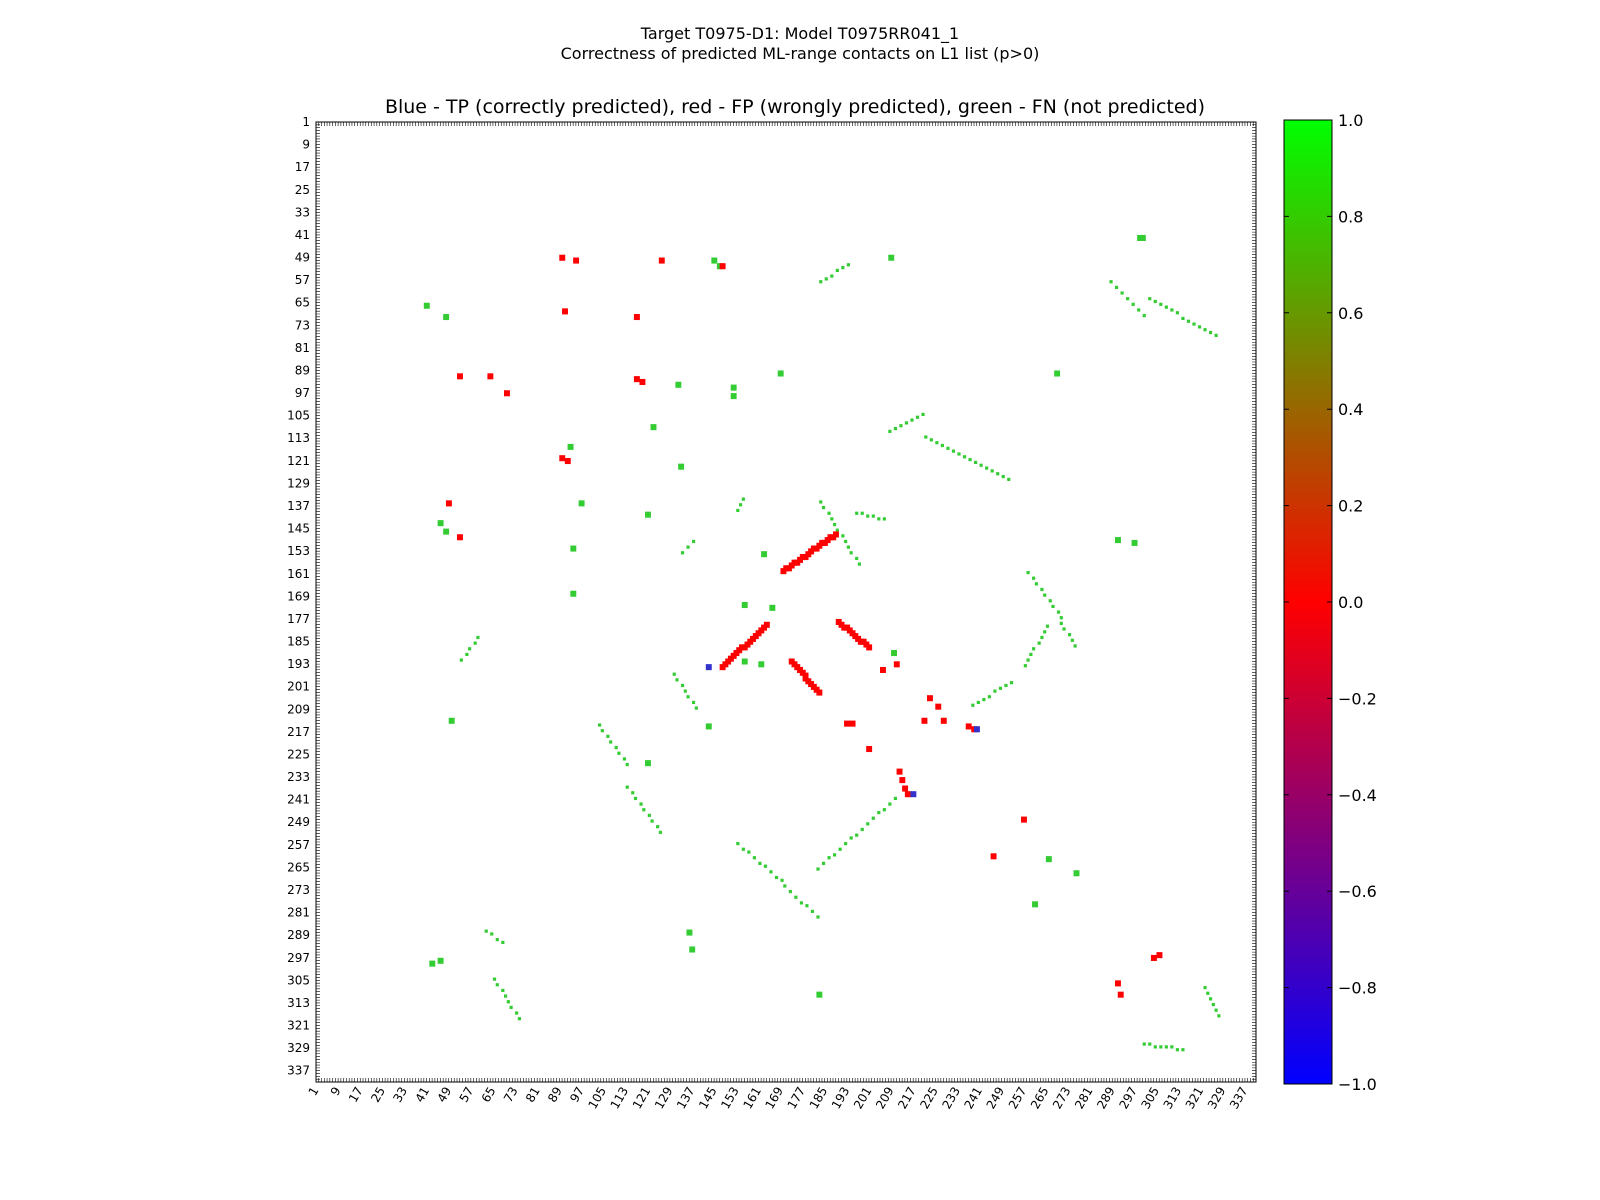 The height and width of the screenshot is (1200, 1600). I want to click on x-tick-label: 9, so click(336, 1092).